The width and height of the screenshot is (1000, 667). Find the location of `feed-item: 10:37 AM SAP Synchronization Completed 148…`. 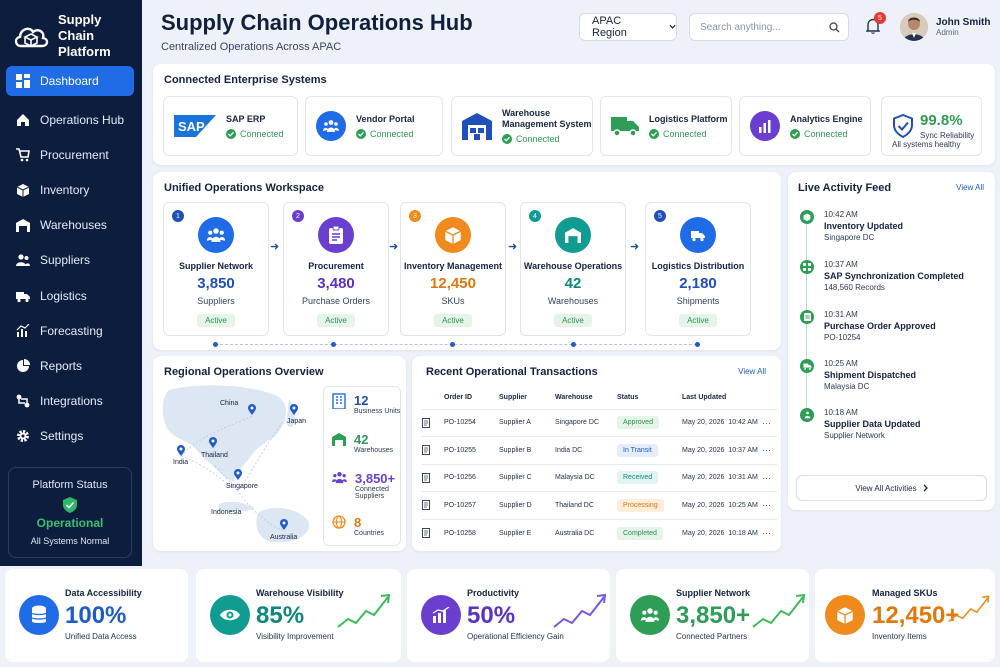

feed-item: 10:37 AM SAP Synchronization Completed 148… is located at coordinates (882, 276).